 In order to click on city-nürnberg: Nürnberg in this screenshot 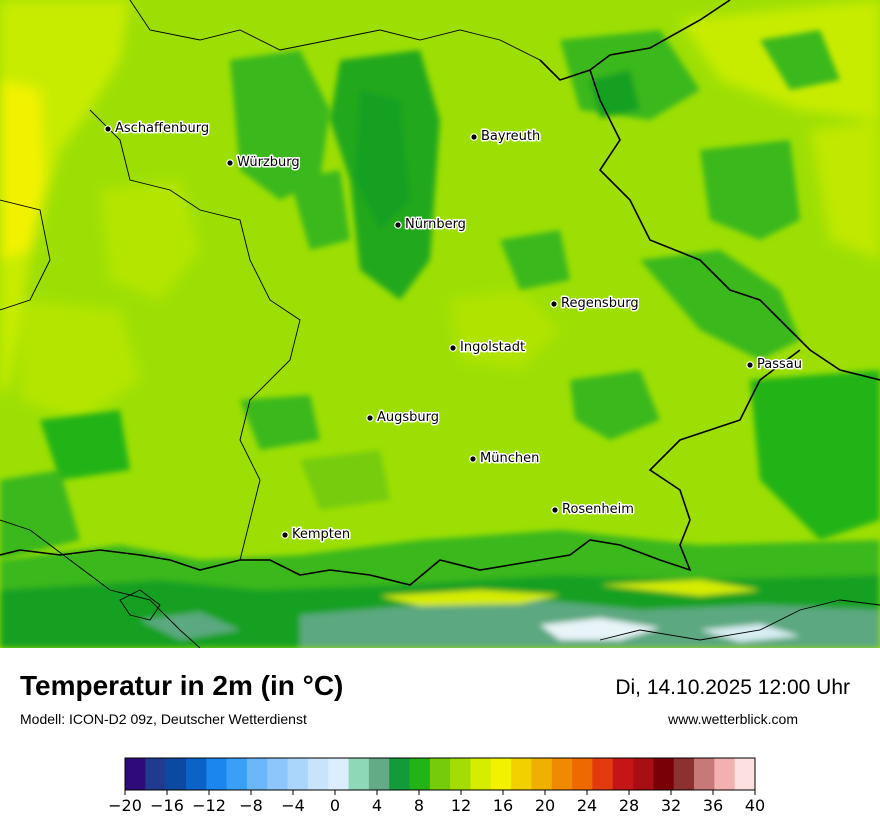, I will do `click(430, 225)`.